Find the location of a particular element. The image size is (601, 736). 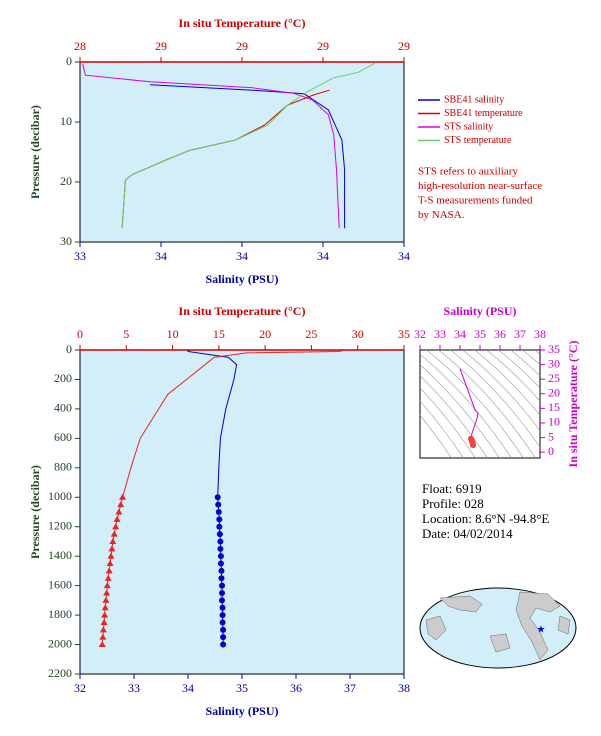

legend-label: STS salinity is located at coordinates (468, 126).